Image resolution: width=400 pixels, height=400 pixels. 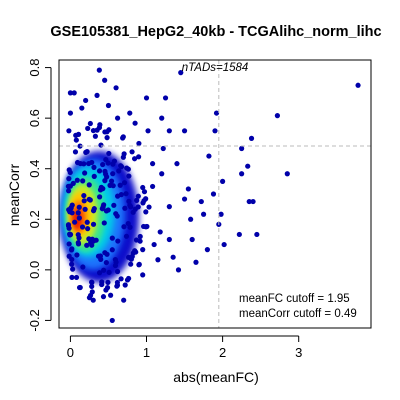 What do you see at coordinates (14, 195) in the screenshot?
I see `y-axis-label: meanCorr` at bounding box center [14, 195].